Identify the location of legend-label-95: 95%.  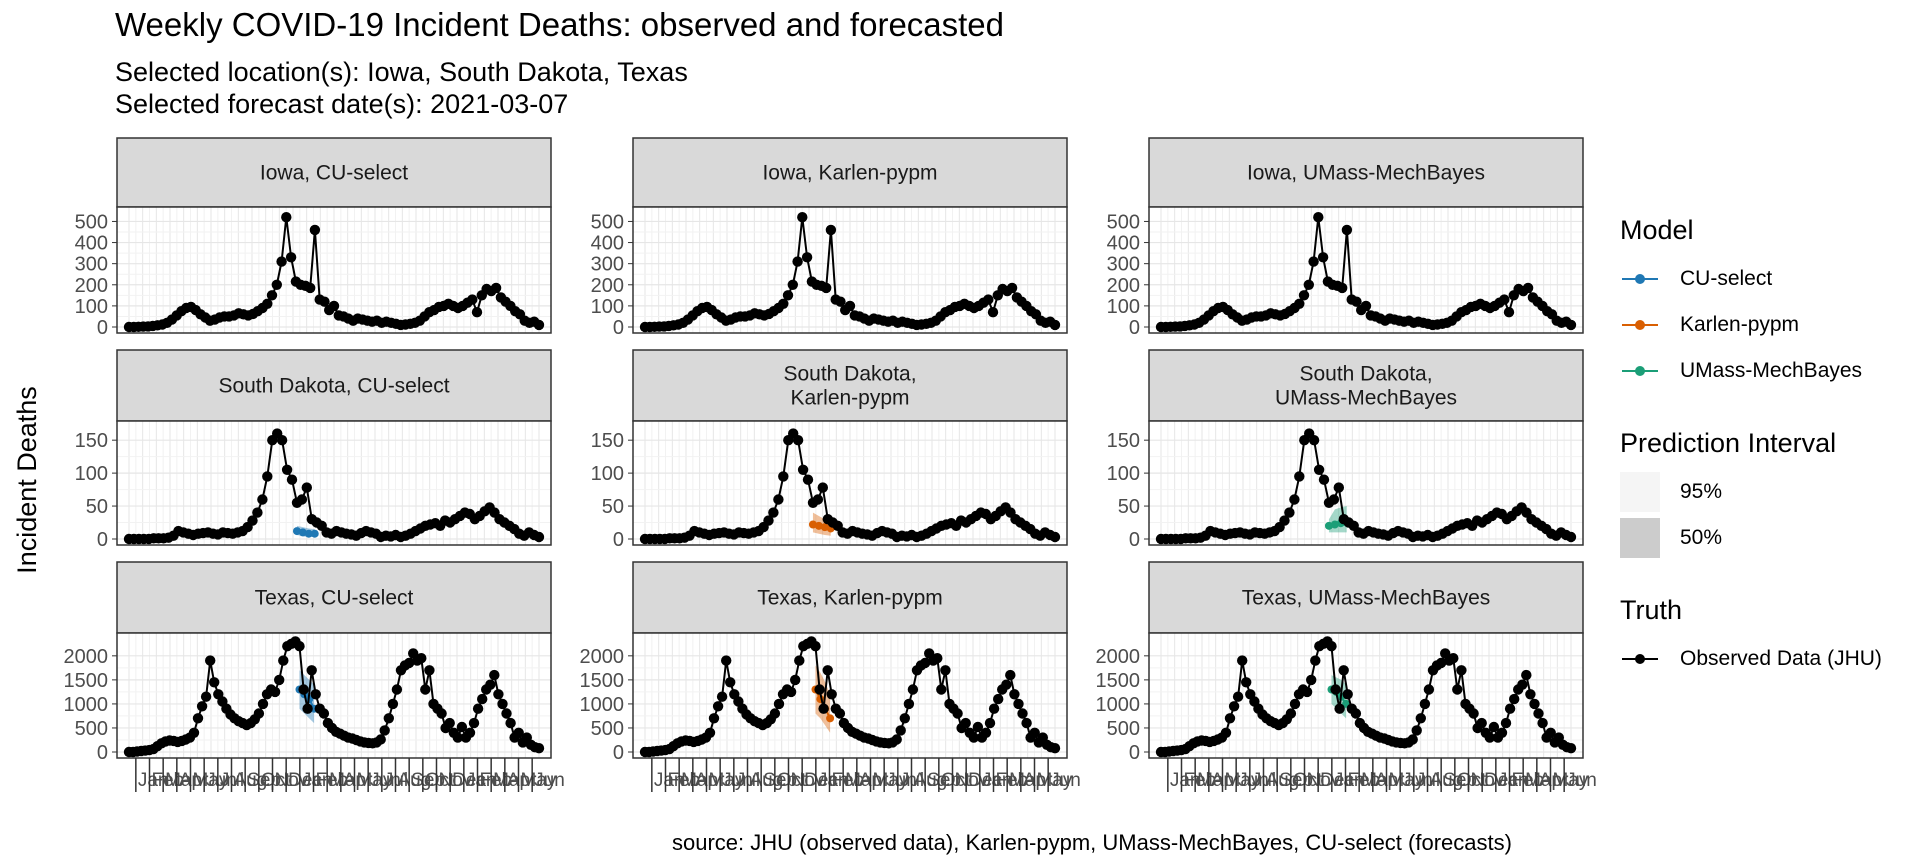
(1701, 491).